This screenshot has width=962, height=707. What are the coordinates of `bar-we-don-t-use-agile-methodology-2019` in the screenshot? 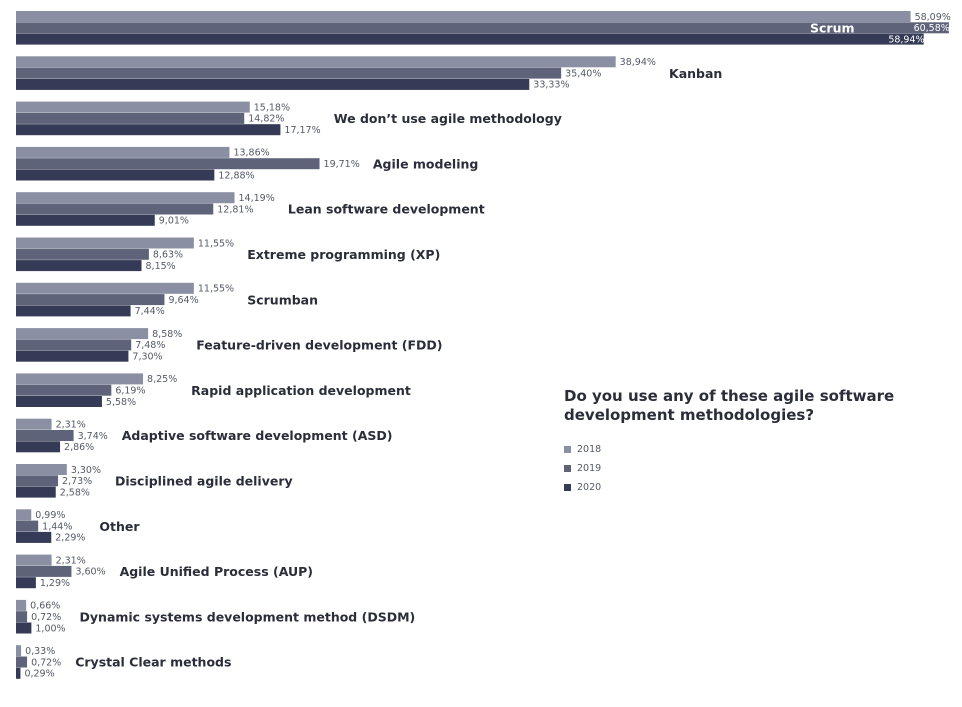 It's located at (130, 118).